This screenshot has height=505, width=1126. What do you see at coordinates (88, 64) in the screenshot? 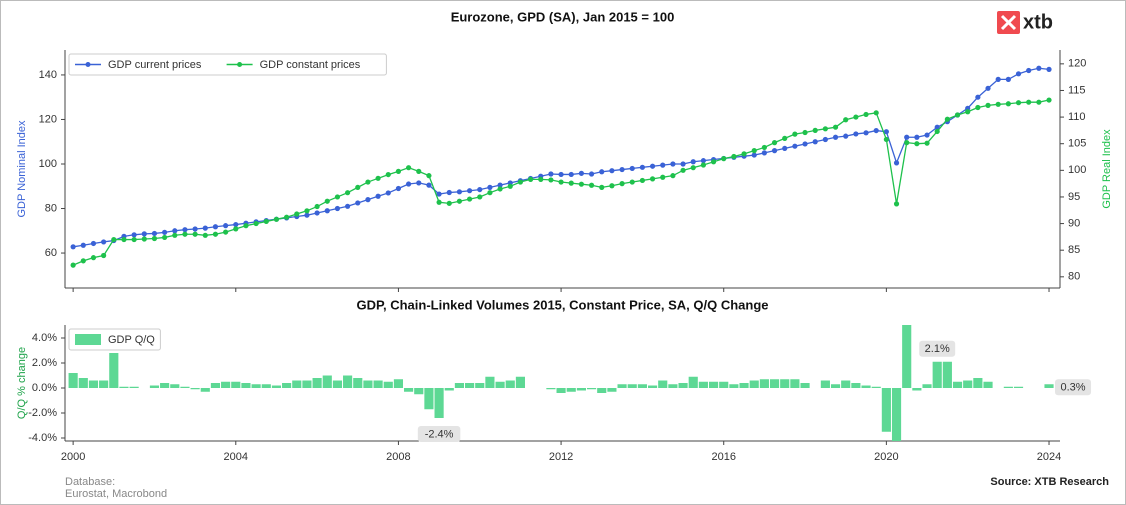
I see `legend-marker` at bounding box center [88, 64].